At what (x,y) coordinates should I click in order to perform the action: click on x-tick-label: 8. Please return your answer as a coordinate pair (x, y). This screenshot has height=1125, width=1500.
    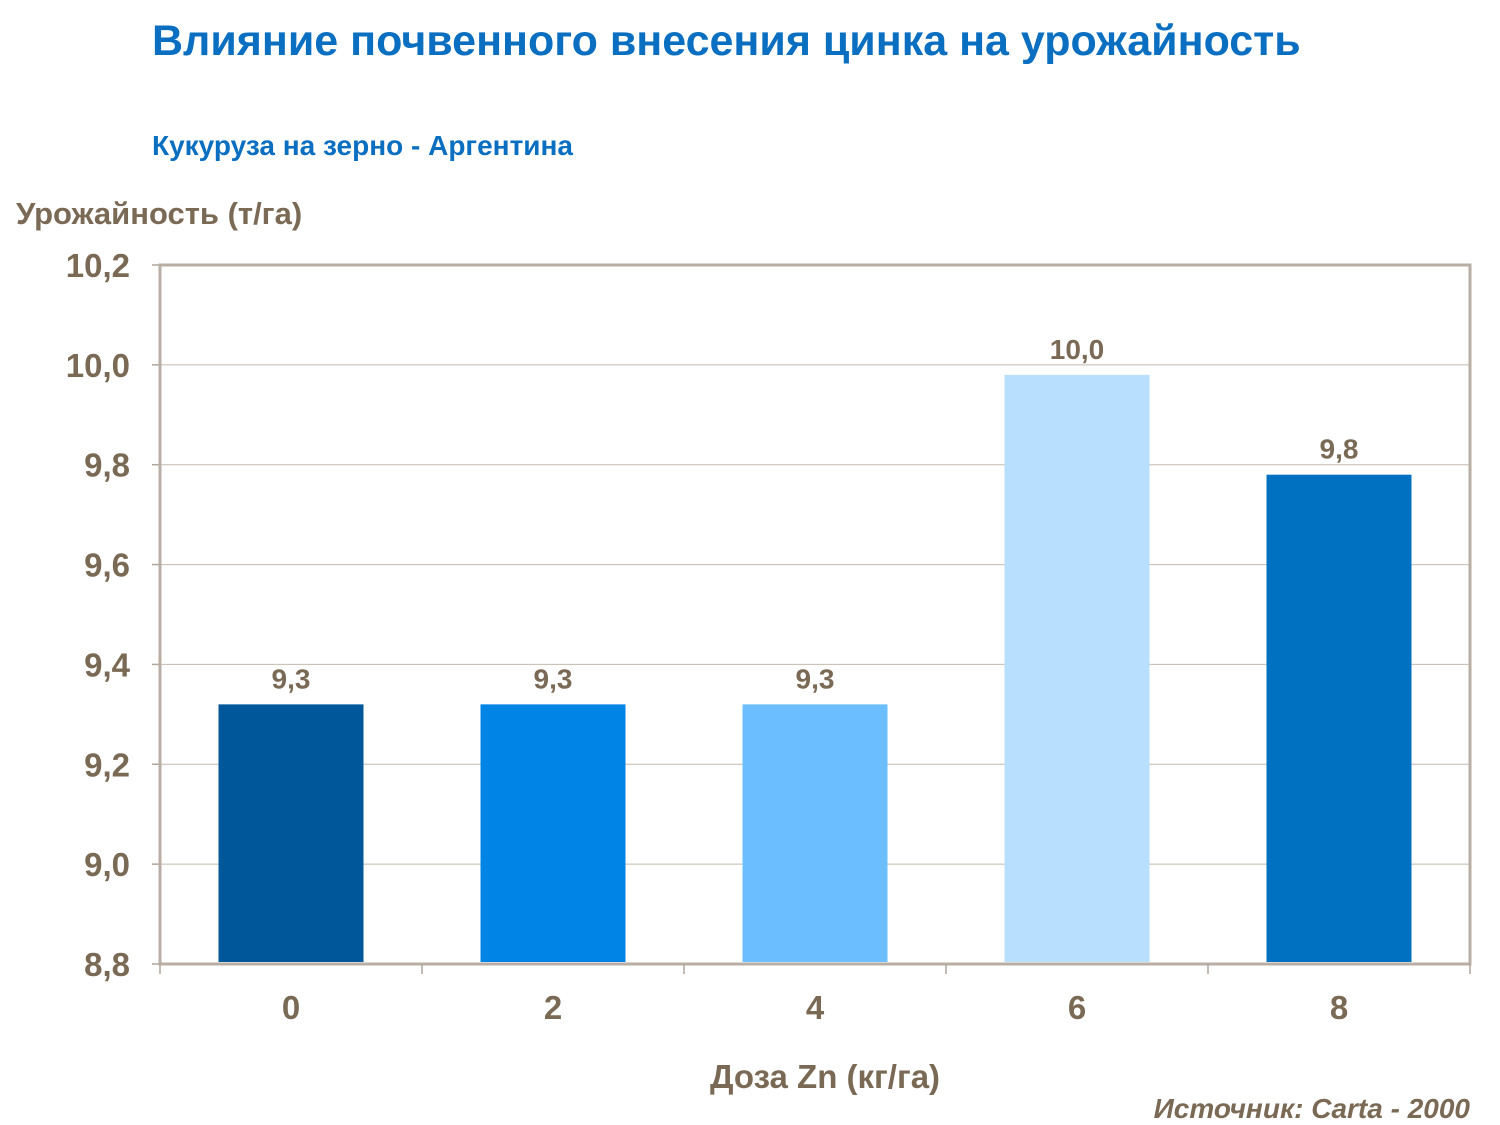
    Looking at the image, I should click on (1339, 1007).